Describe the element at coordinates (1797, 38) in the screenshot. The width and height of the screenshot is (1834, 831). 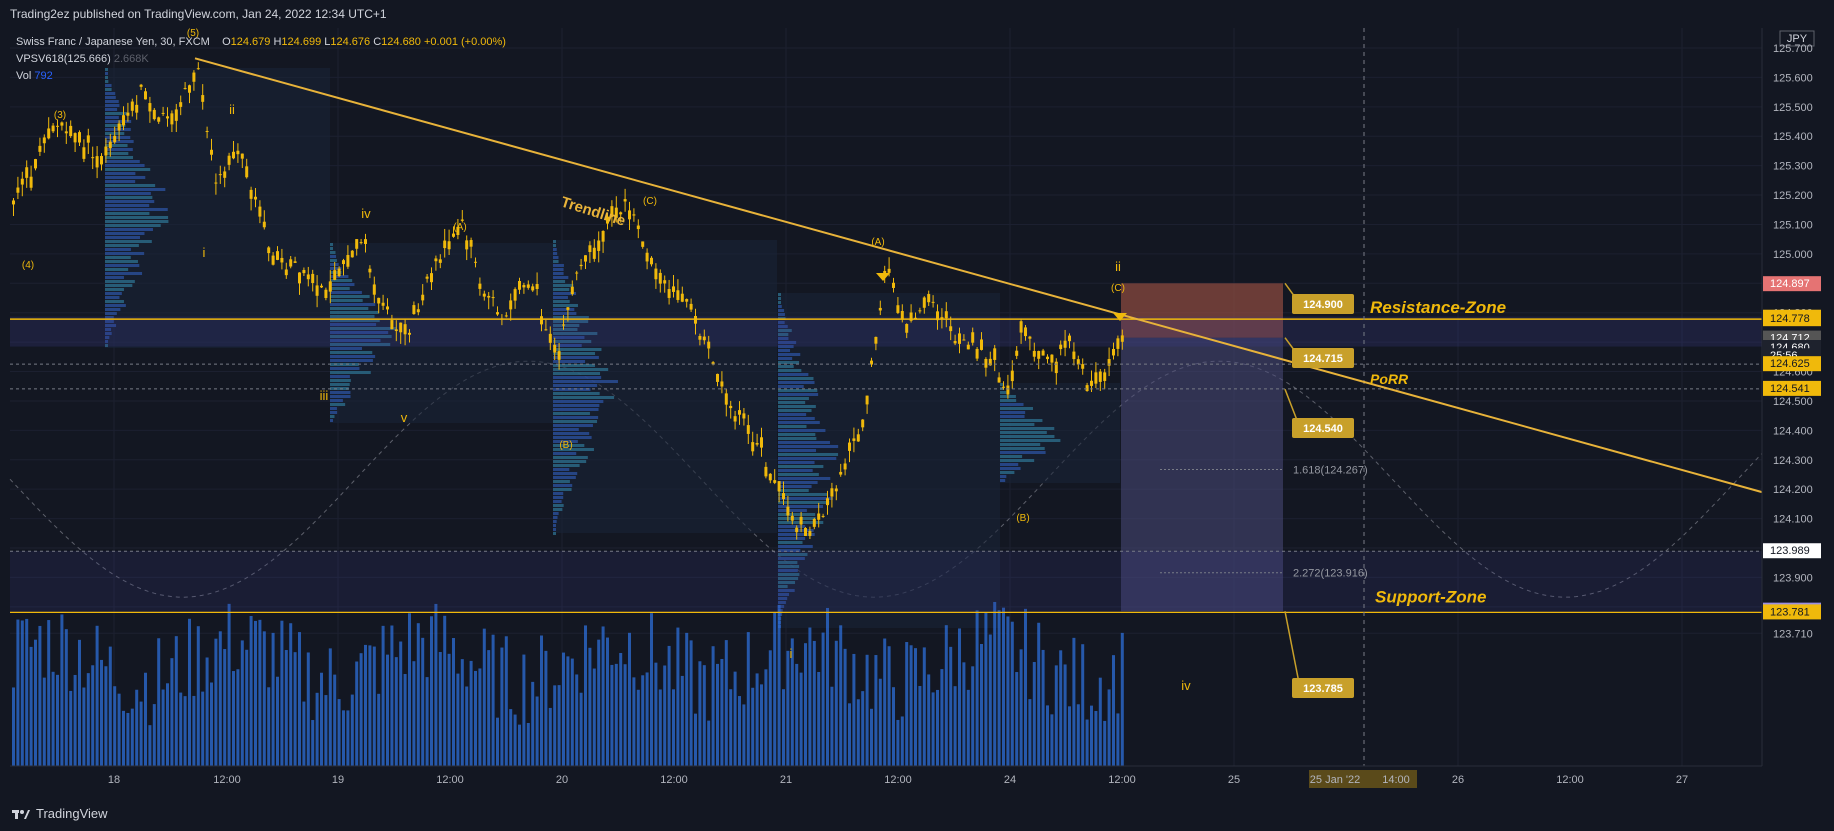
I see `currency-box` at that location.